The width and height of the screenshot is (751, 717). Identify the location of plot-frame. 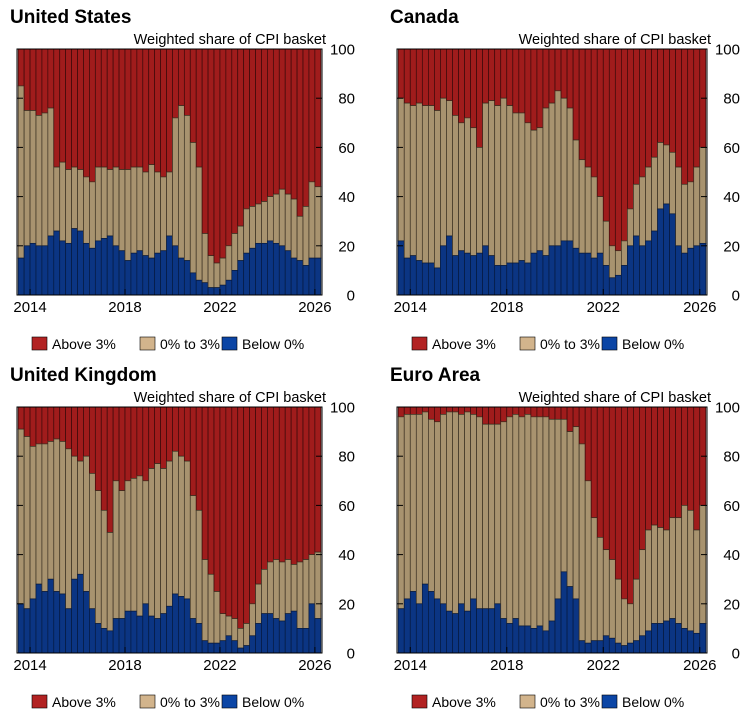
(169, 530).